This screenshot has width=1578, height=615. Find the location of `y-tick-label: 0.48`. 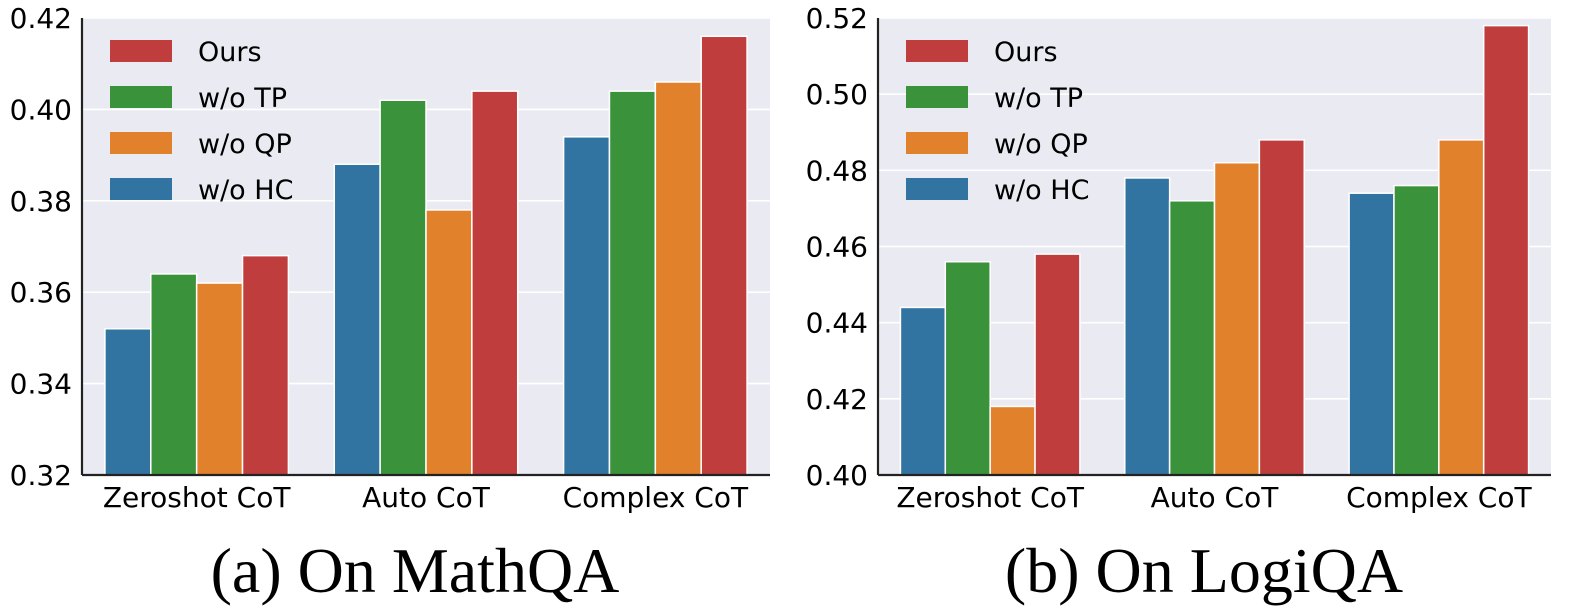

y-tick-label: 0.48 is located at coordinates (837, 170).